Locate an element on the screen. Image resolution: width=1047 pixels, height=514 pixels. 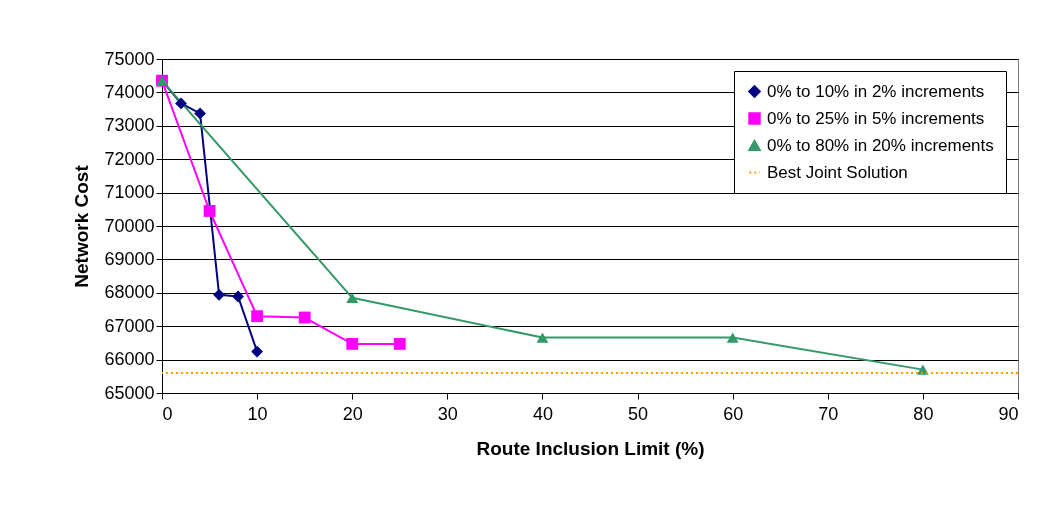
y-tick-label: 70000 is located at coordinates (129, 225).